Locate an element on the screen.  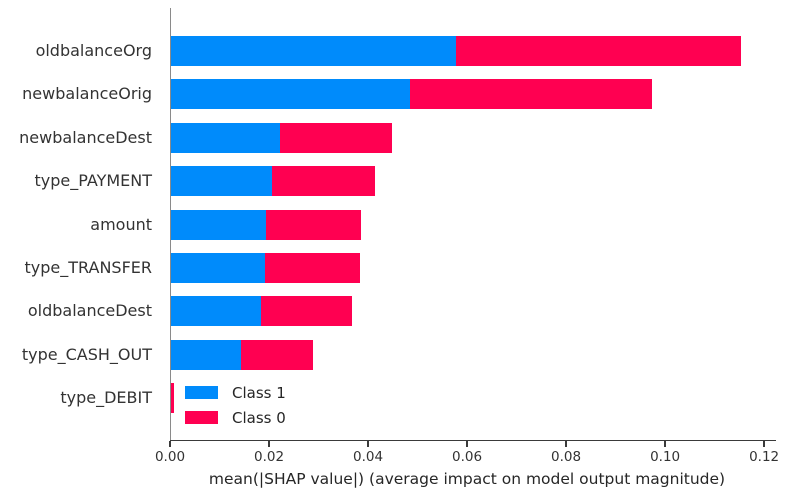
y-tick-label: newbalanceDest is located at coordinates (85, 137).